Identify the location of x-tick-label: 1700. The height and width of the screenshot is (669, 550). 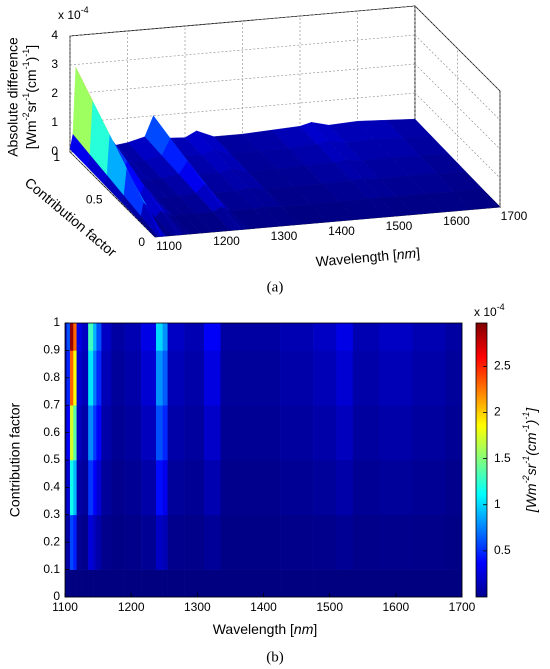
(514, 216).